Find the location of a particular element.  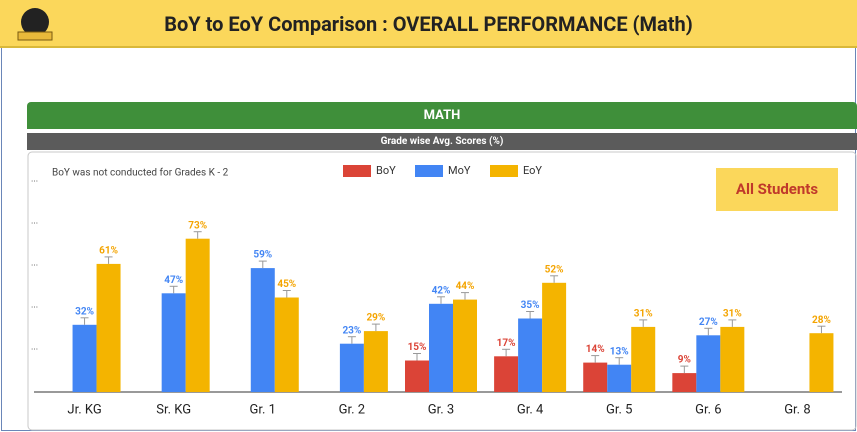

badge: All Students is located at coordinates (777, 189).